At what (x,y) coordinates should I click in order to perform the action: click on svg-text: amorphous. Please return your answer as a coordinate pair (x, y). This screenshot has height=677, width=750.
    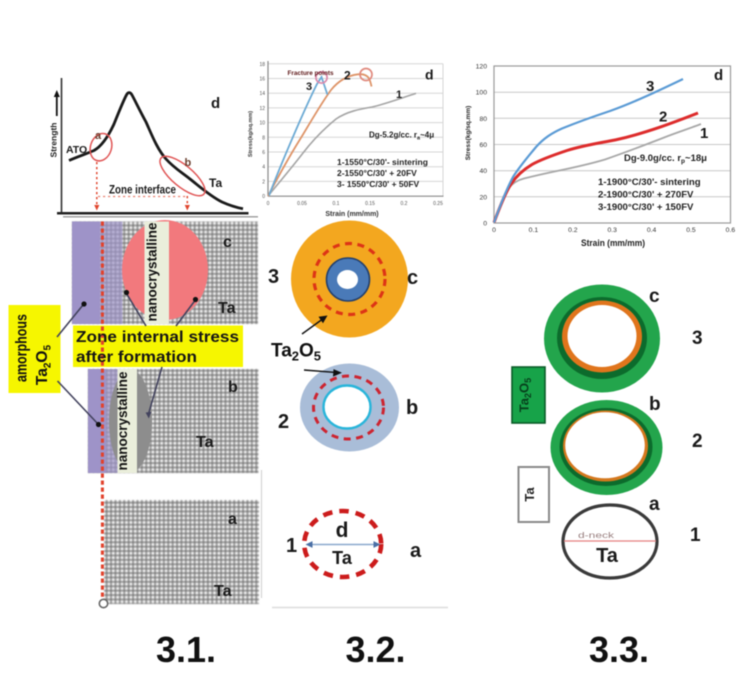
    Looking at the image, I should click on (22, 348).